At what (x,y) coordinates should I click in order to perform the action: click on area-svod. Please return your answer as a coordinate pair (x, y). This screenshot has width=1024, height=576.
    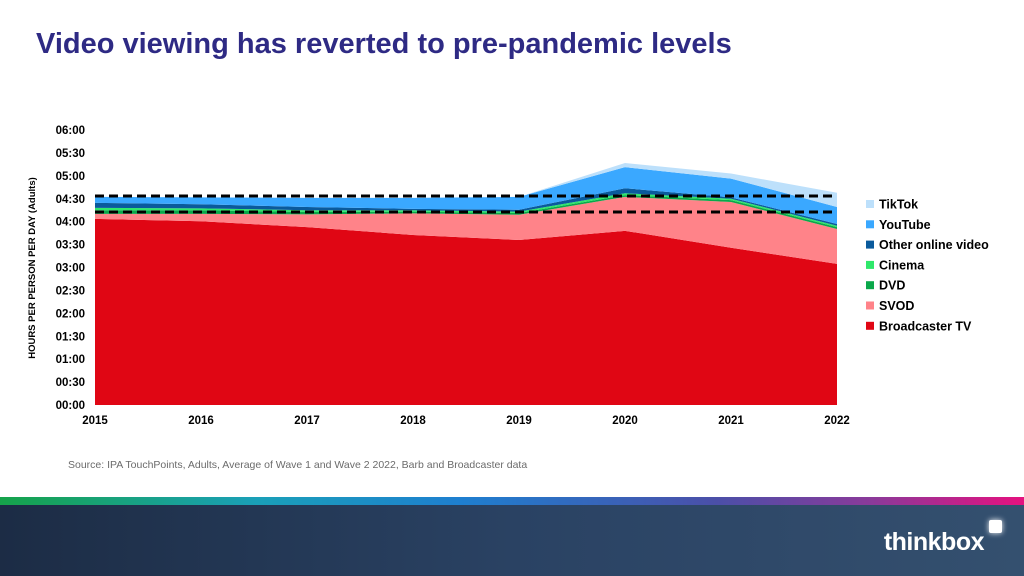
    Looking at the image, I should click on (466, 230).